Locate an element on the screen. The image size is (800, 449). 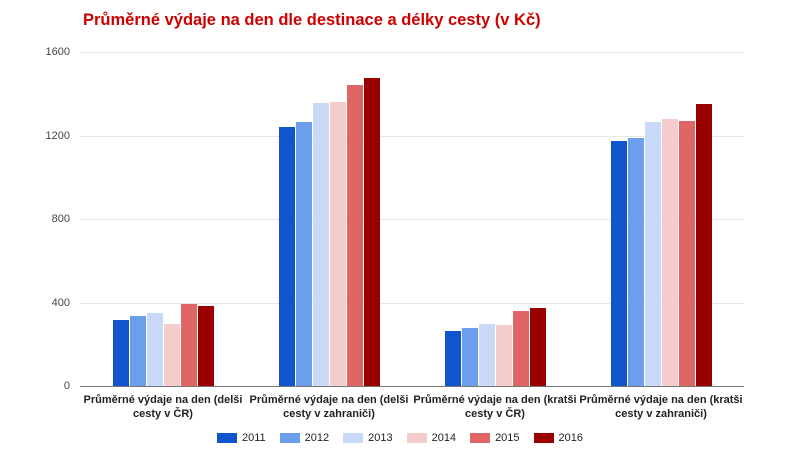
bar-2016-group3 is located at coordinates (537, 346).